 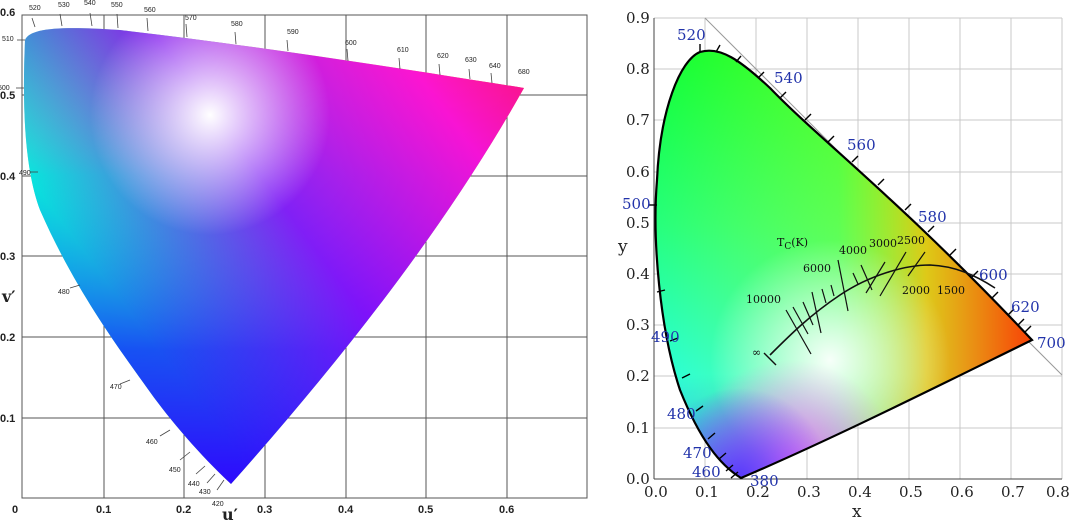 What do you see at coordinates (697, 453) in the screenshot?
I see `xy-wl-470: 470` at bounding box center [697, 453].